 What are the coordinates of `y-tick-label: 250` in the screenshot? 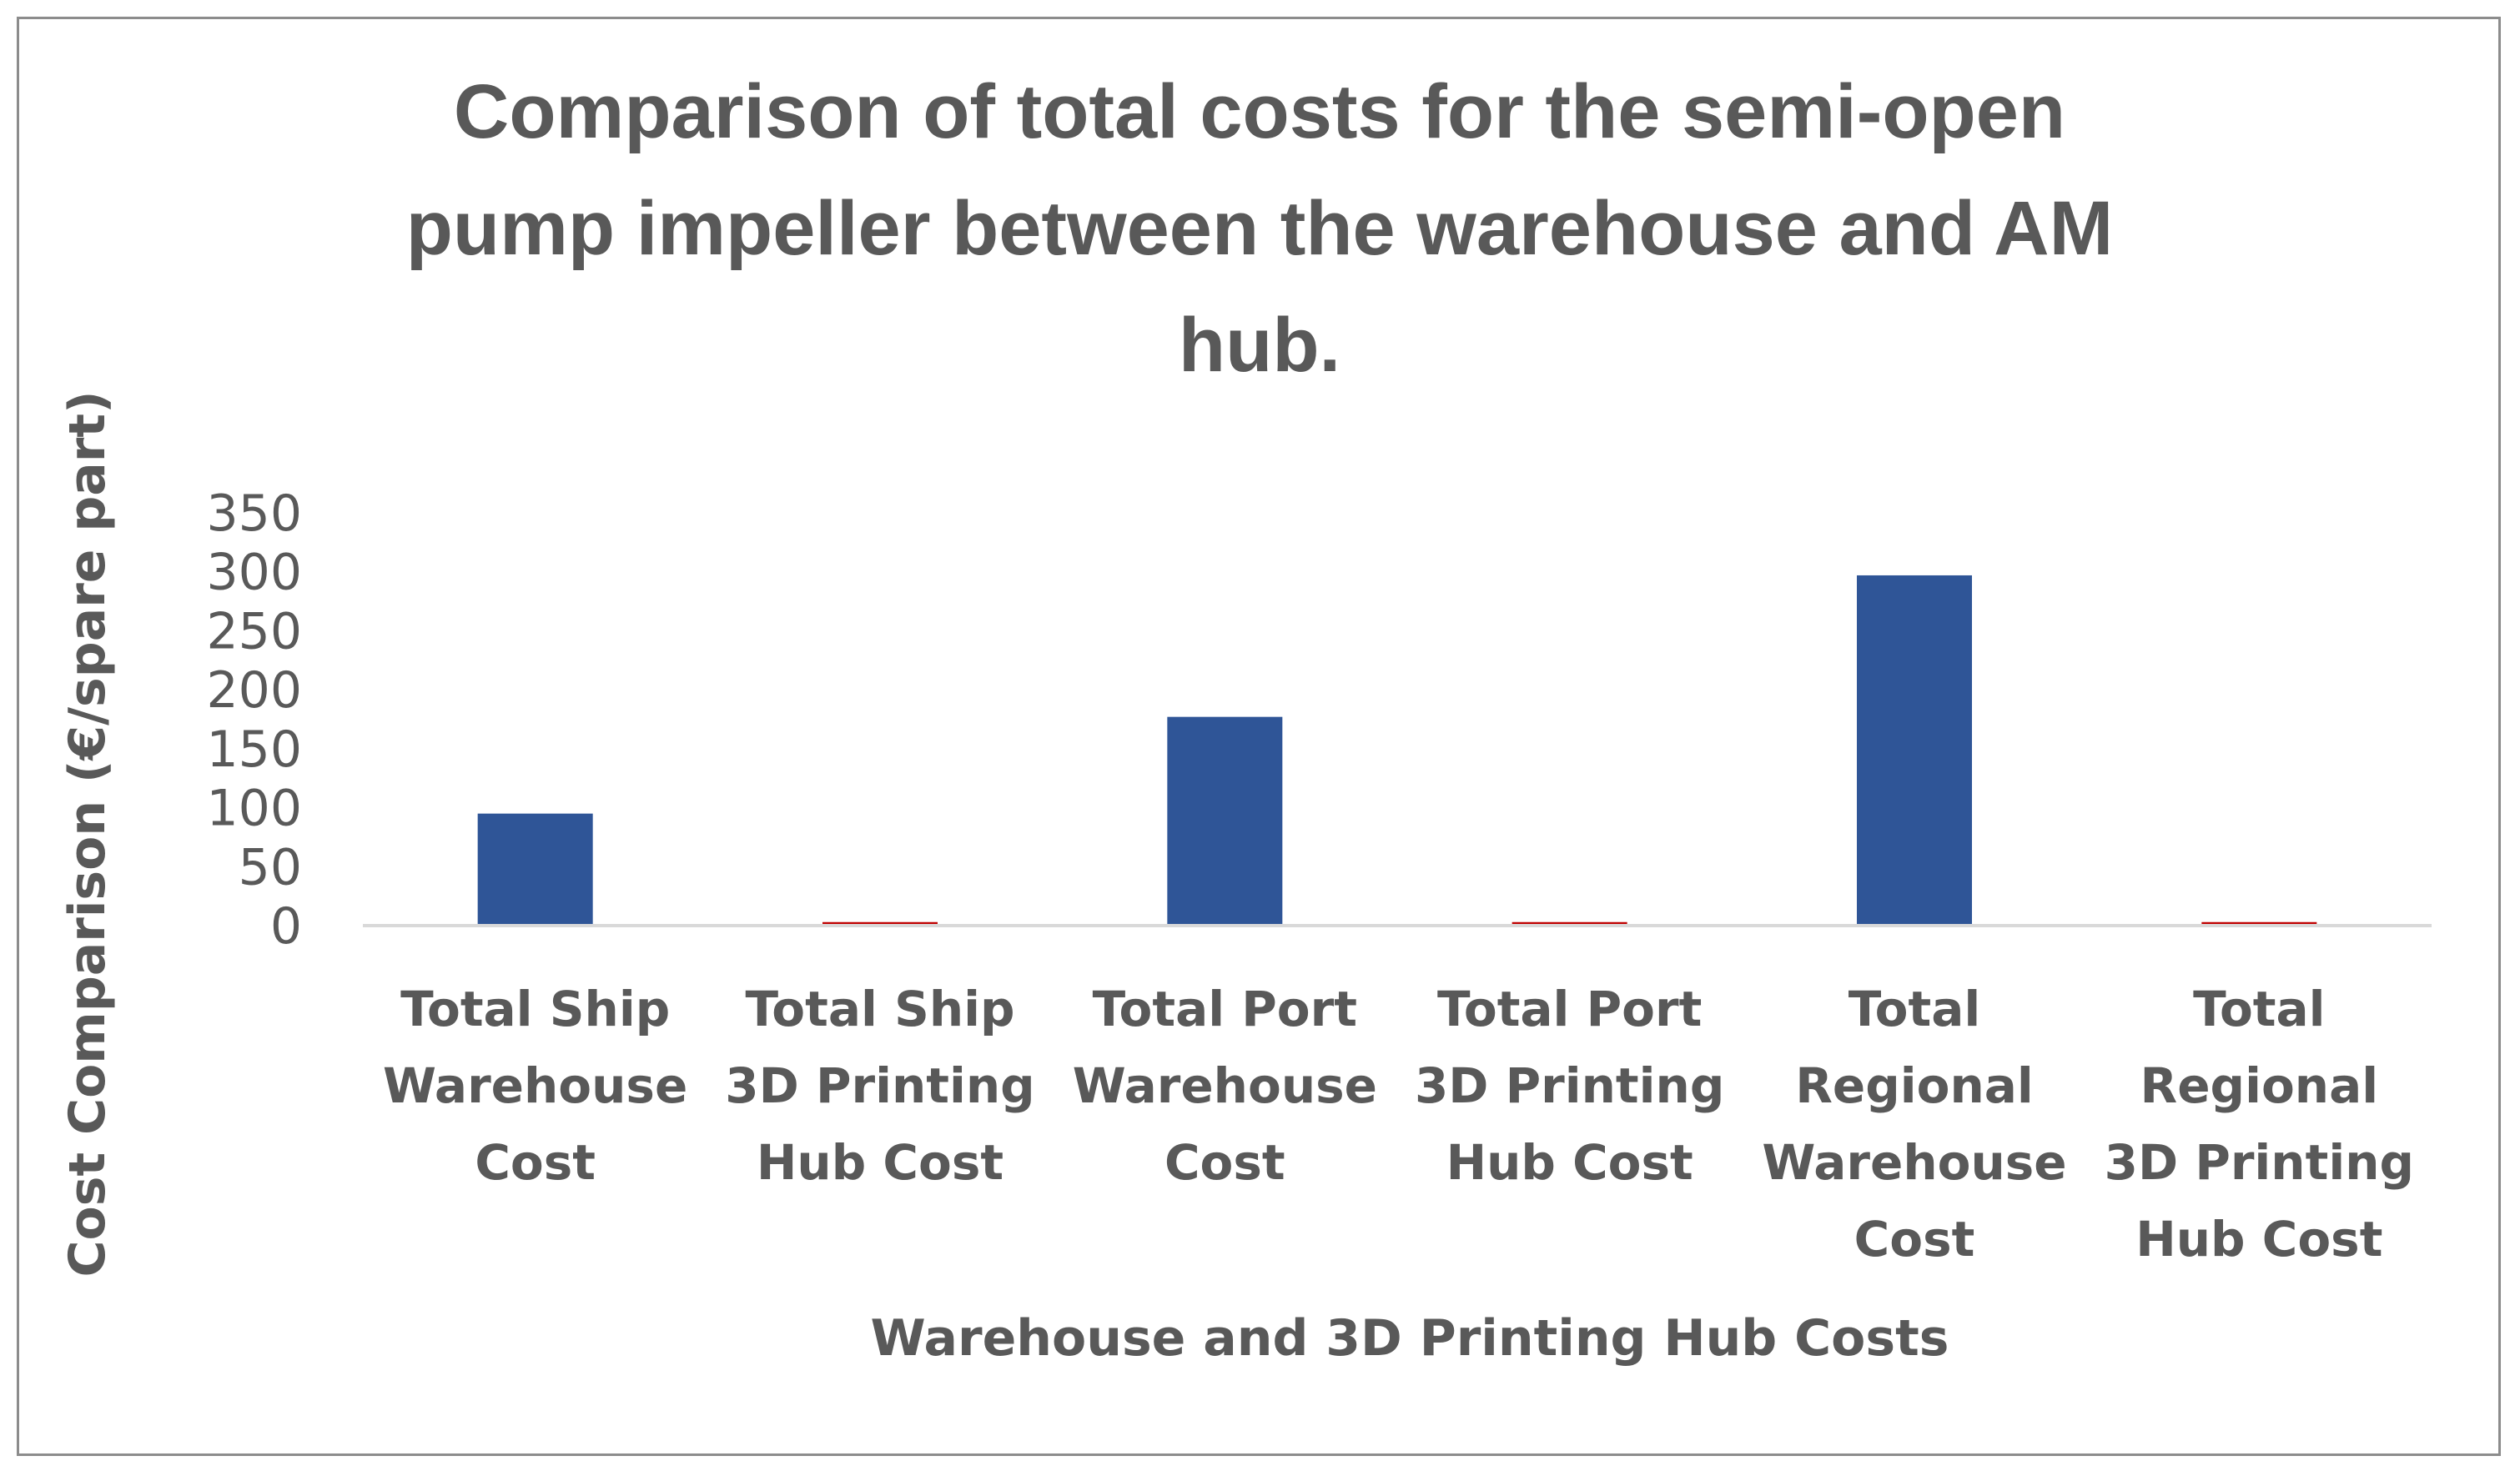 It's located at (254, 631).